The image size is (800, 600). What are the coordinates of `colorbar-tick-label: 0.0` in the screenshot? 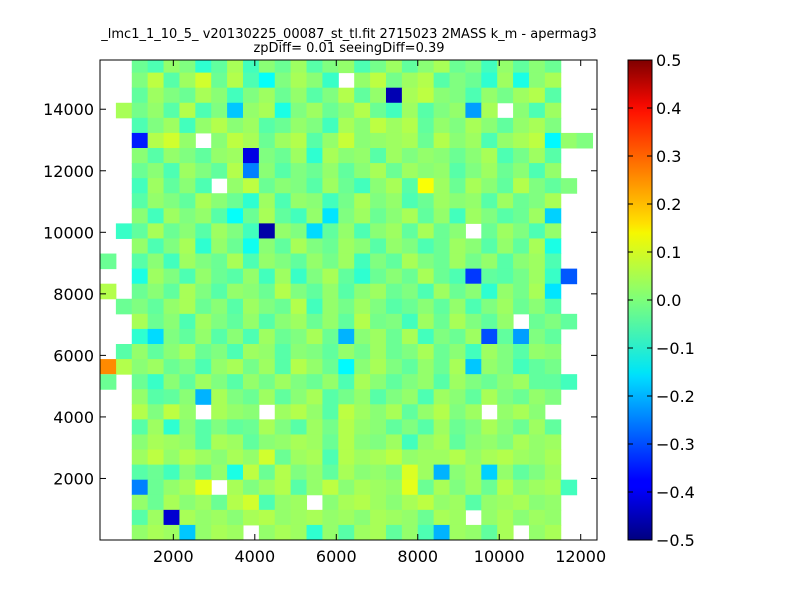 It's located at (668, 300).